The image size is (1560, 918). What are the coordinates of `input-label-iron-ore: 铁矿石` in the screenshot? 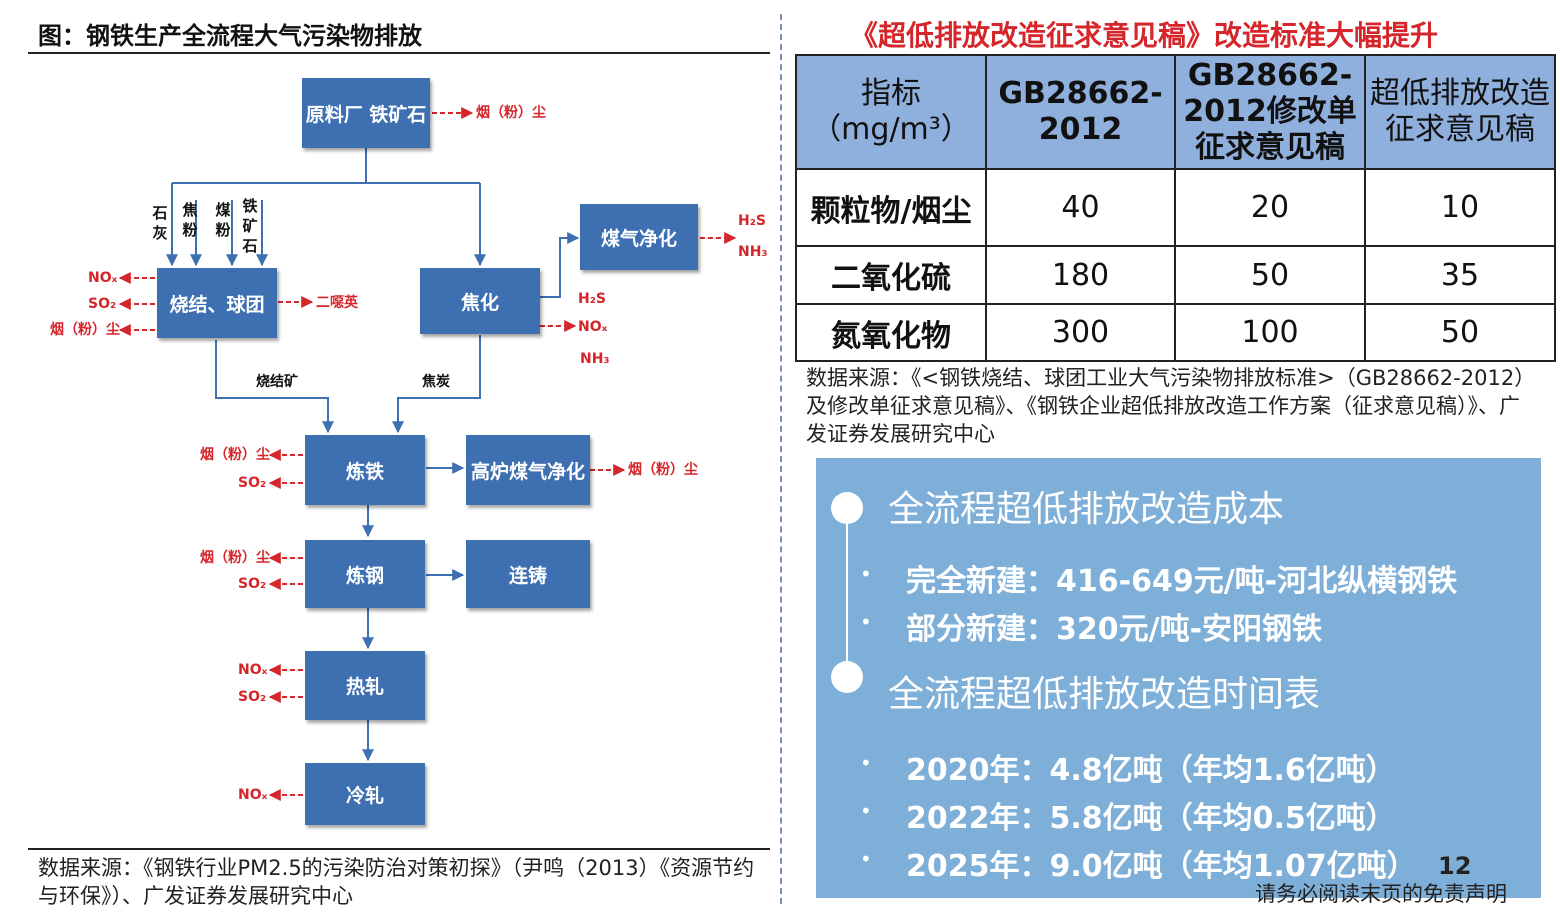 It's located at (250, 226).